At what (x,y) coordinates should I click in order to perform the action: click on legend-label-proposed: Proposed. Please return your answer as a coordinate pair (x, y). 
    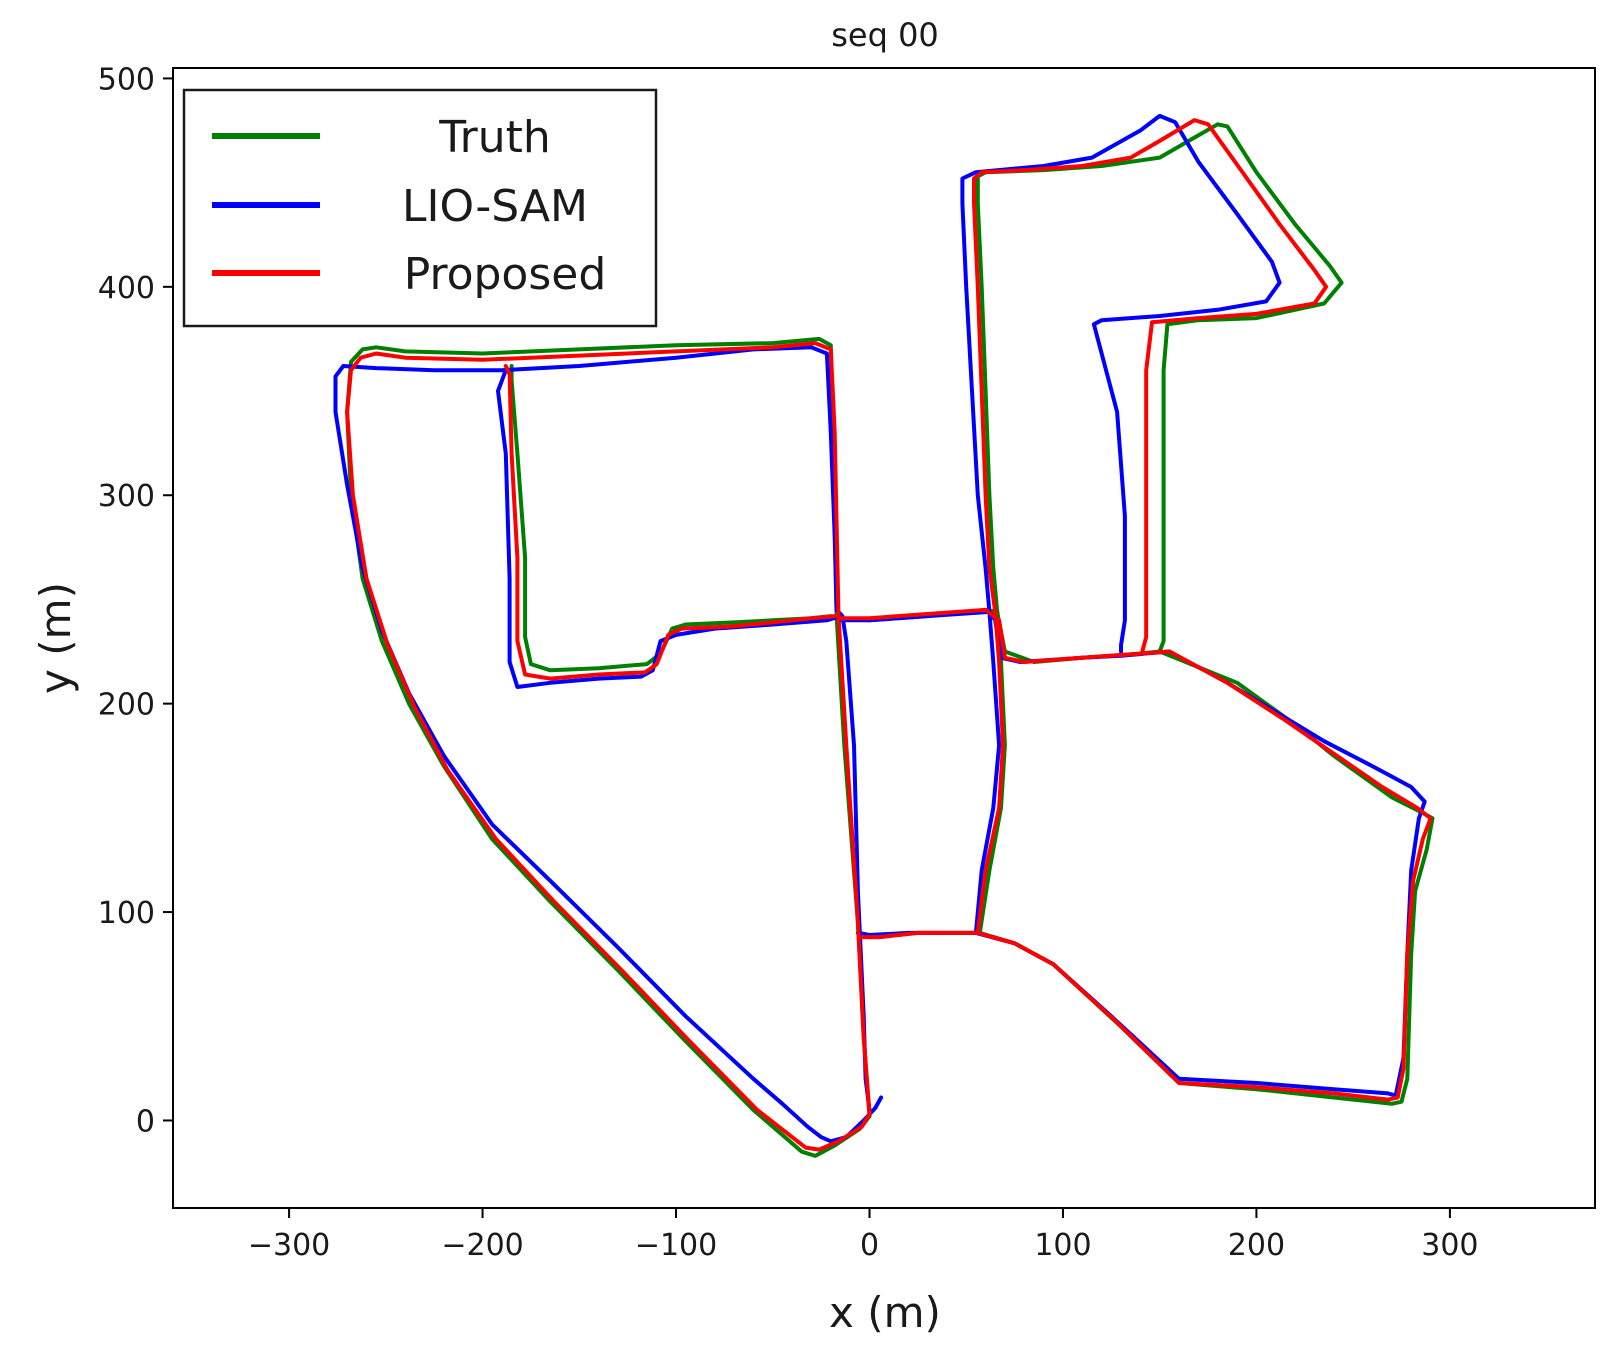
    Looking at the image, I should click on (505, 274).